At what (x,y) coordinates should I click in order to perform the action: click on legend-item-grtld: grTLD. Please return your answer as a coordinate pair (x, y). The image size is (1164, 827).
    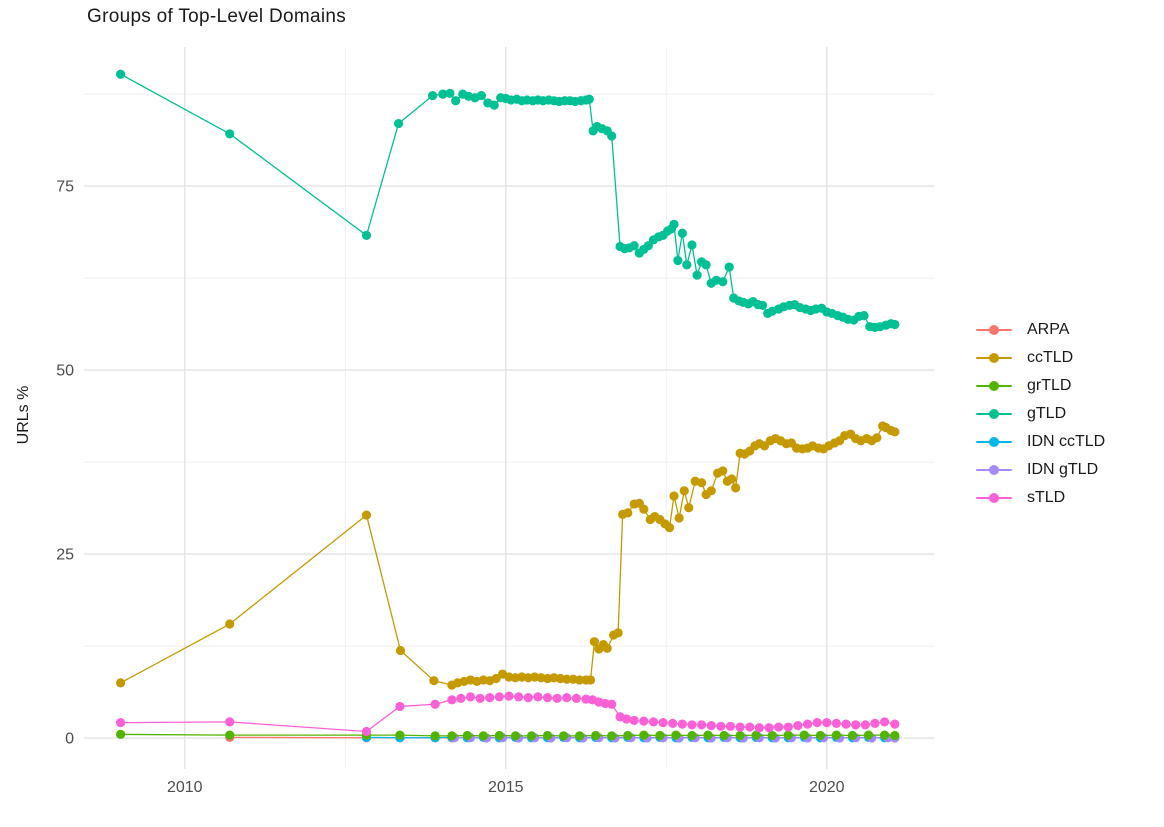
    Looking at the image, I should click on (1040, 386).